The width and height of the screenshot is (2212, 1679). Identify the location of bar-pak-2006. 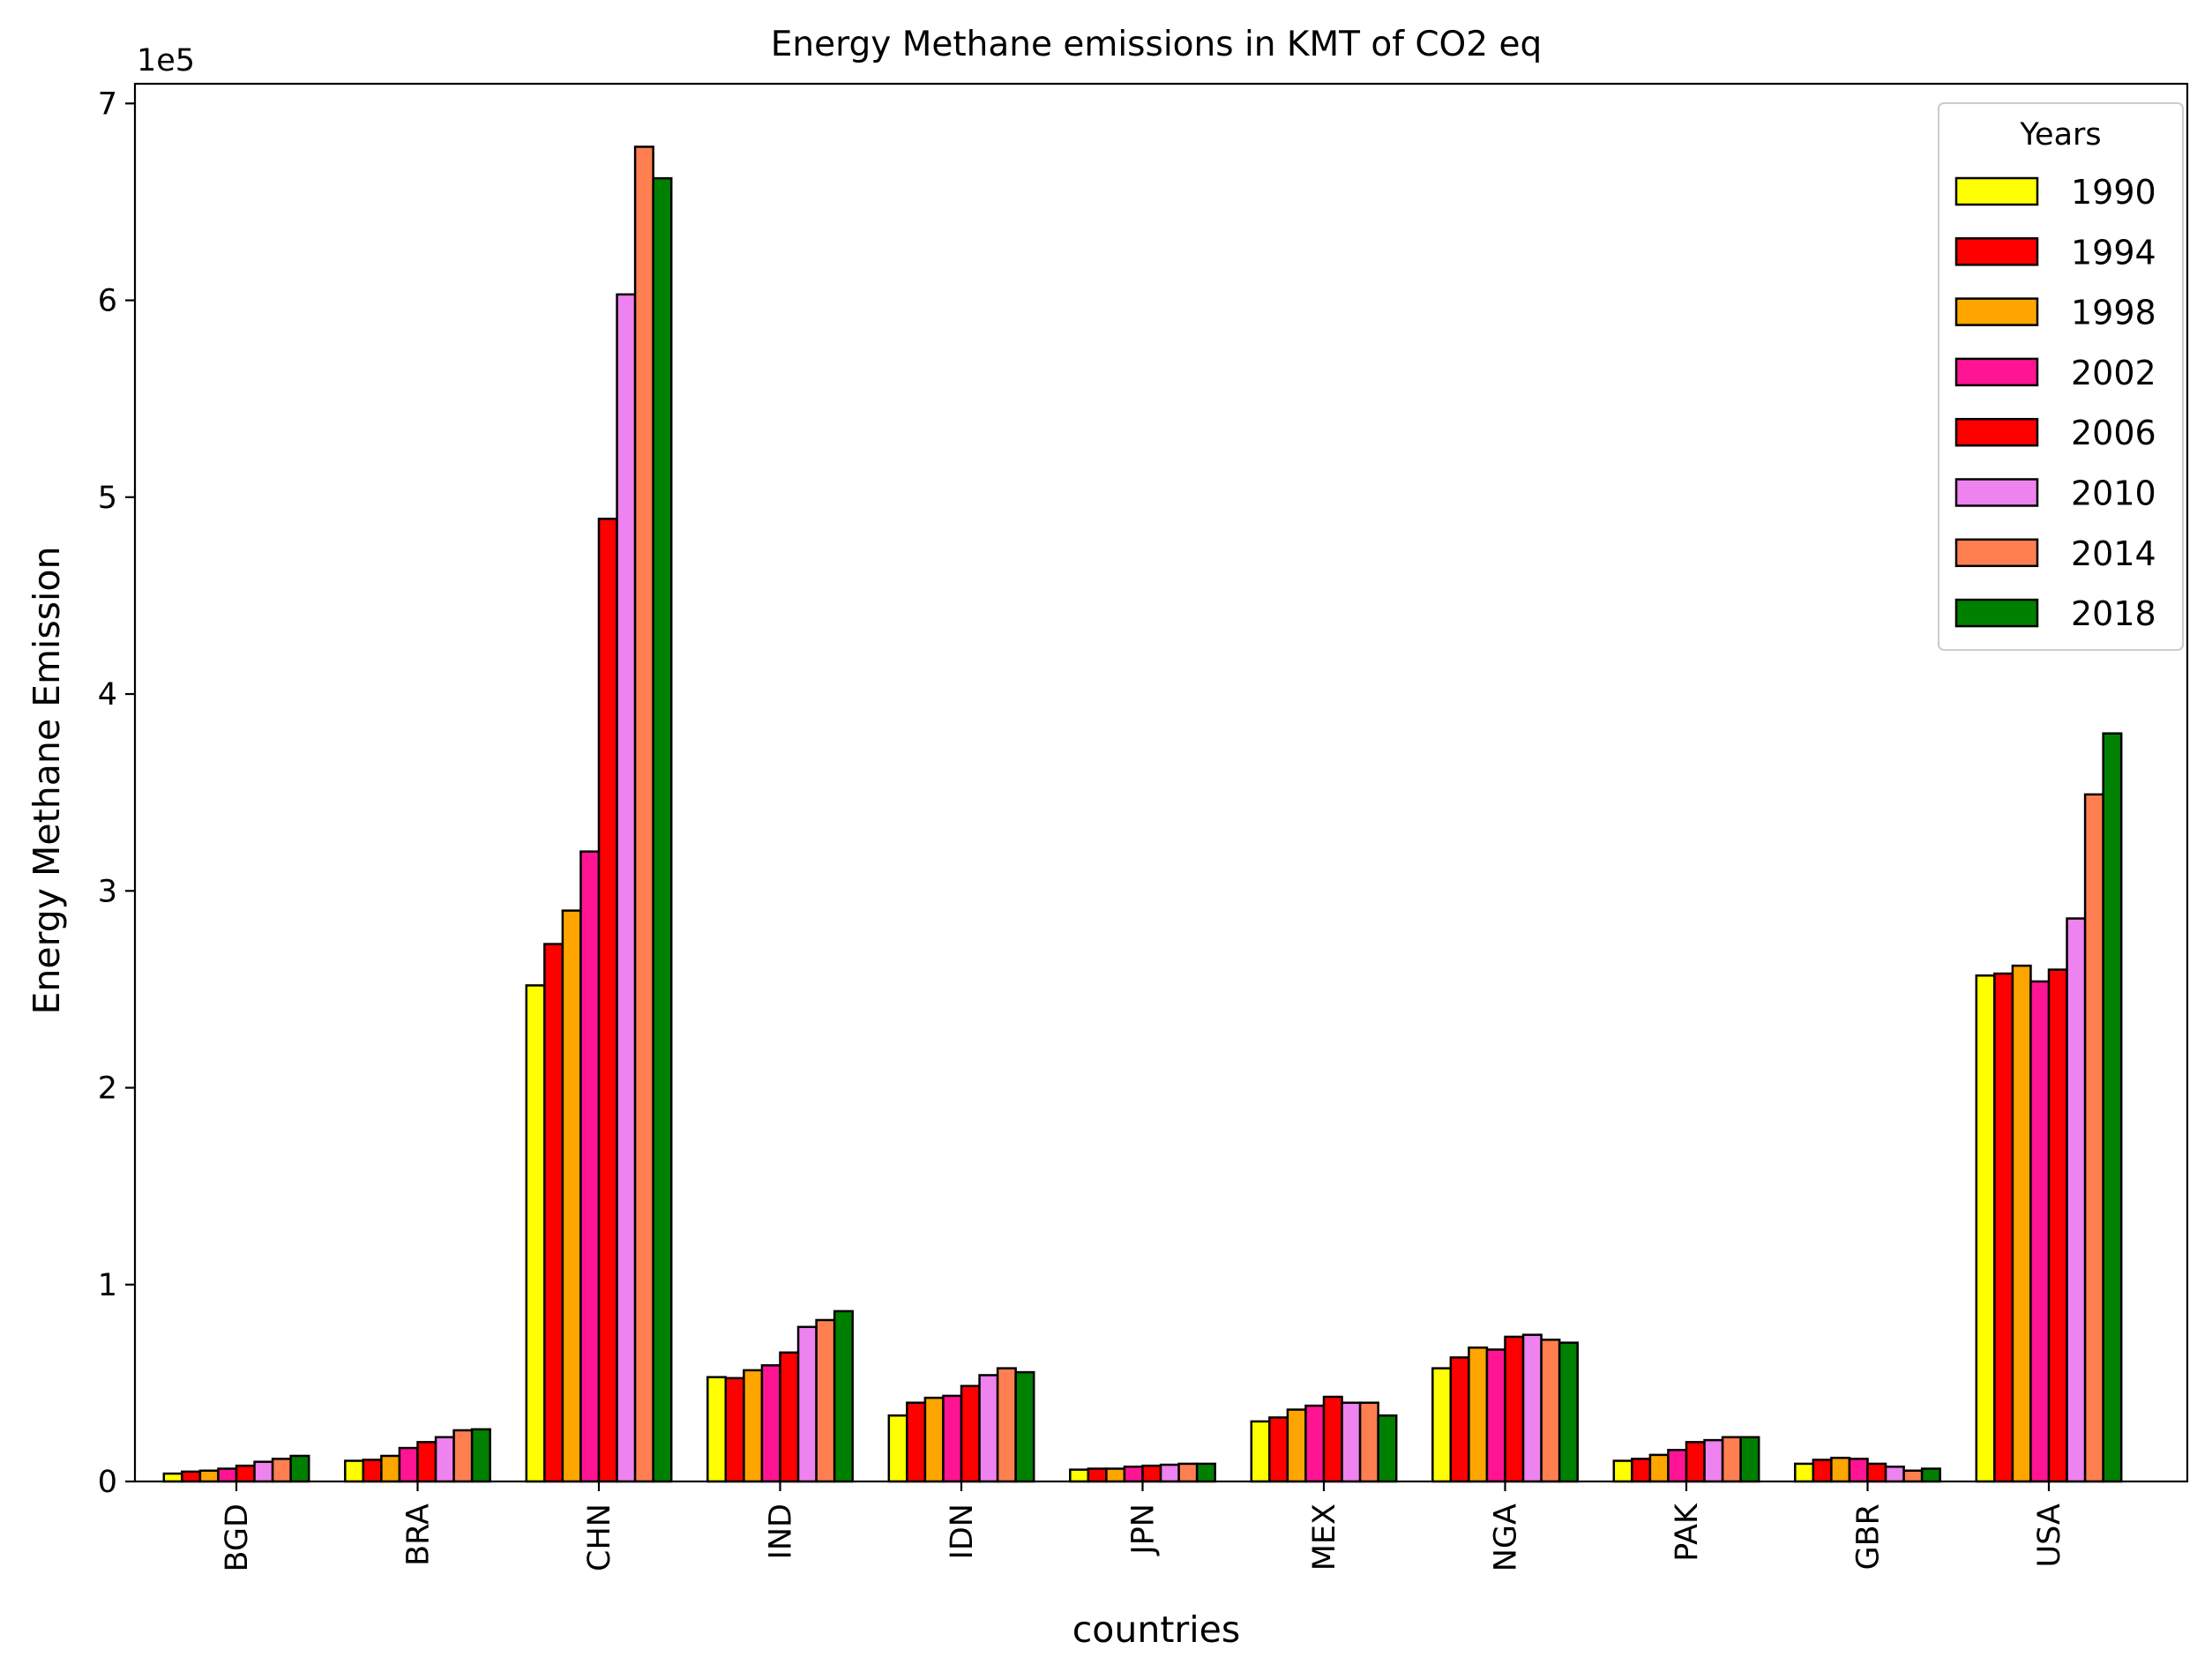
(1695, 1462).